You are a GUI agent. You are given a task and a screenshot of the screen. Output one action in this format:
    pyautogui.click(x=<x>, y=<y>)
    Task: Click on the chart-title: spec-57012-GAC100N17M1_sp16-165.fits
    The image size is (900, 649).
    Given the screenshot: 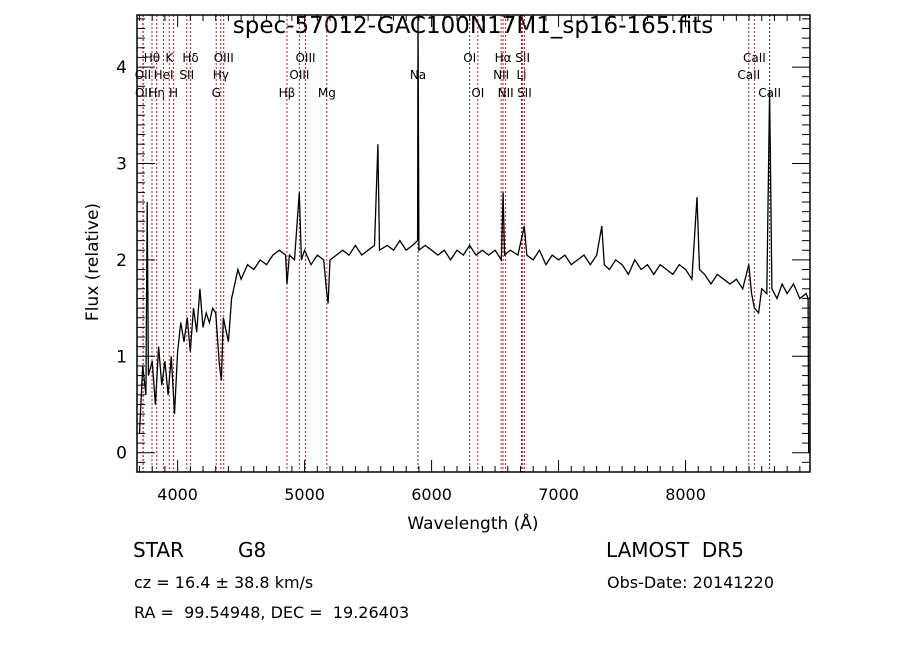 What is the action you would take?
    pyautogui.click(x=473, y=26)
    